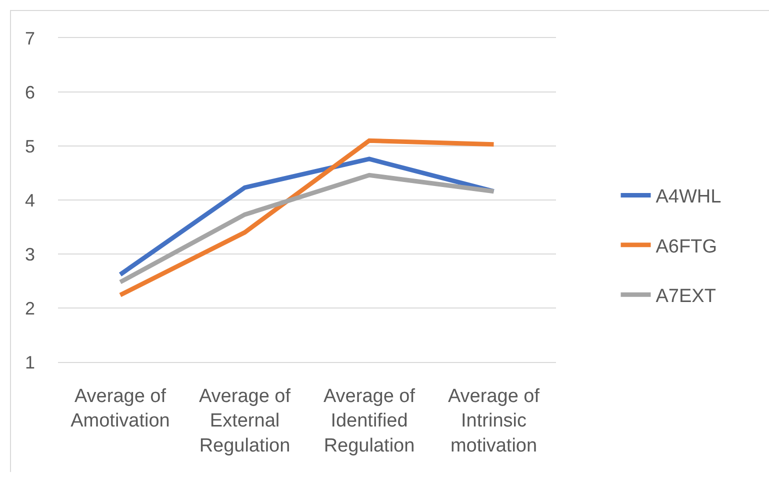  Describe the element at coordinates (29, 362) in the screenshot. I see `y-tick-label: 1` at that location.